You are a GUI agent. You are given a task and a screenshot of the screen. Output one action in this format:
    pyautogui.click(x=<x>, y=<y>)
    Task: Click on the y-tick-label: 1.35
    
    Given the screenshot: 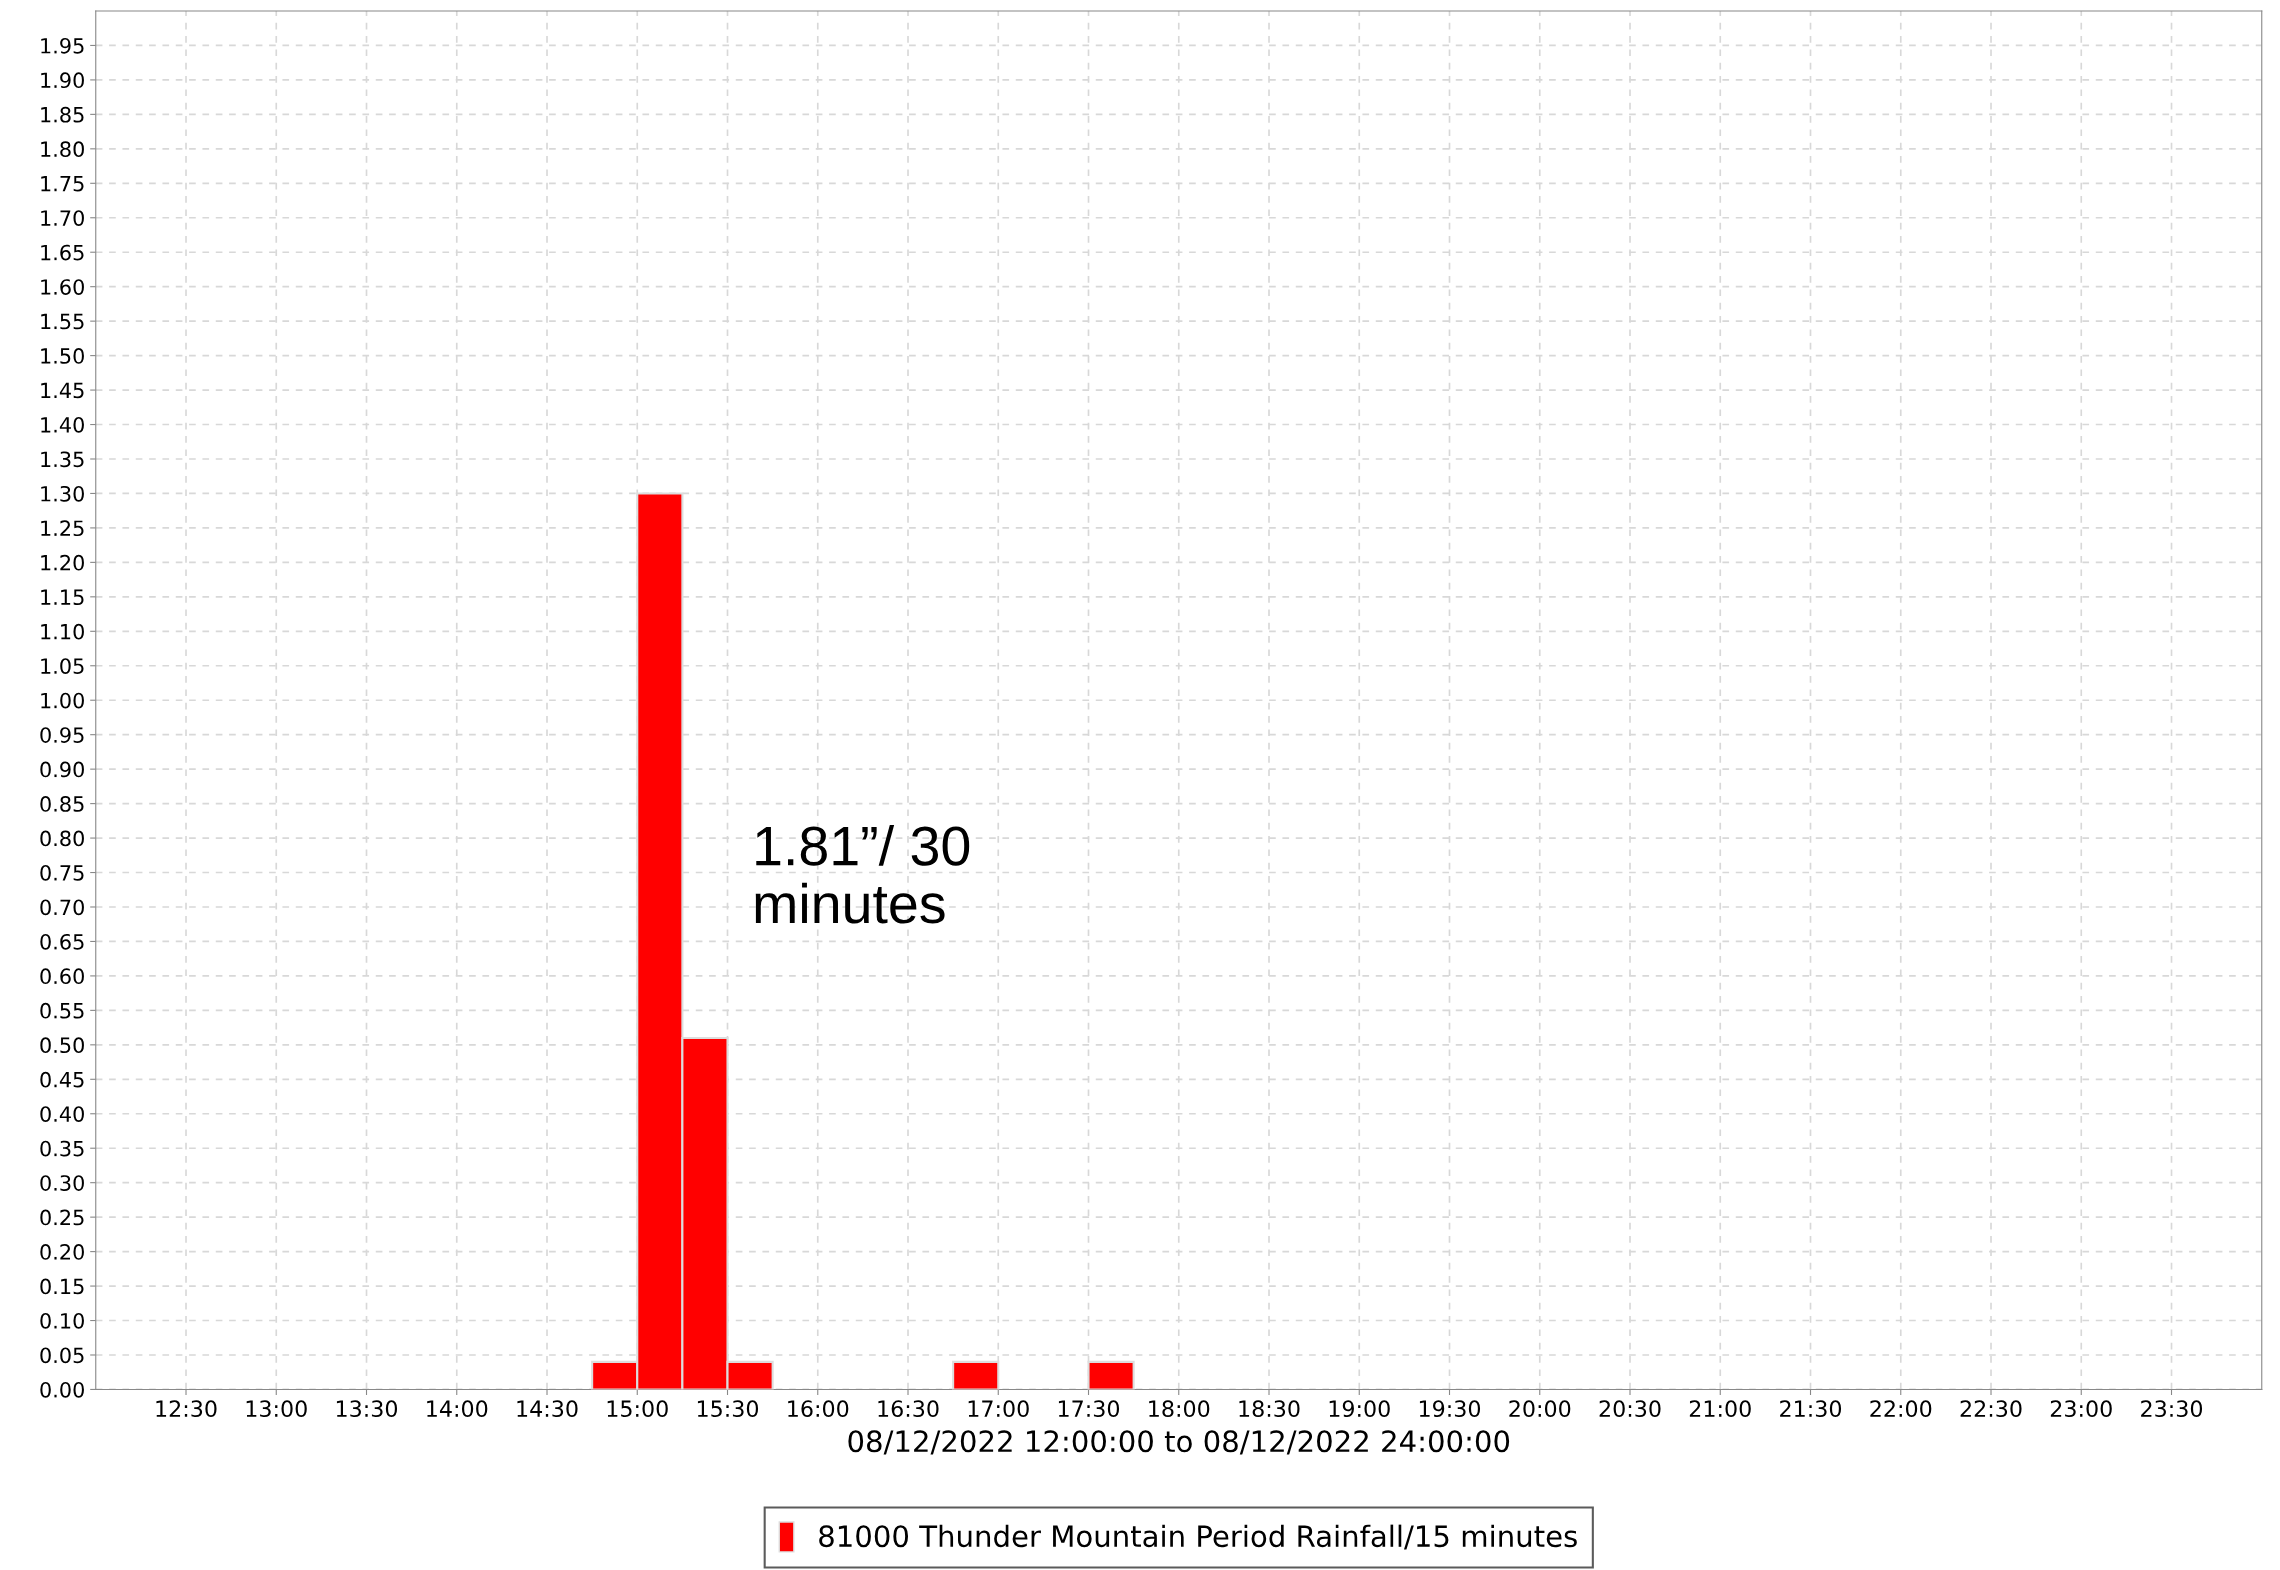 What is the action you would take?
    pyautogui.click(x=62, y=459)
    